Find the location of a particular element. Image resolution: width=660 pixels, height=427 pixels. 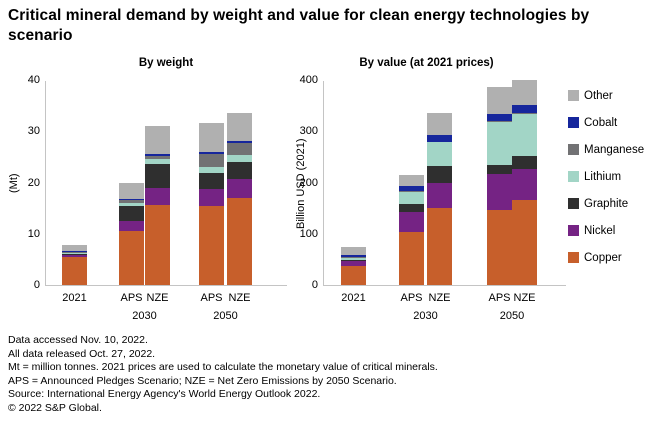

stacked-bar-2021 is located at coordinates (353, 265).